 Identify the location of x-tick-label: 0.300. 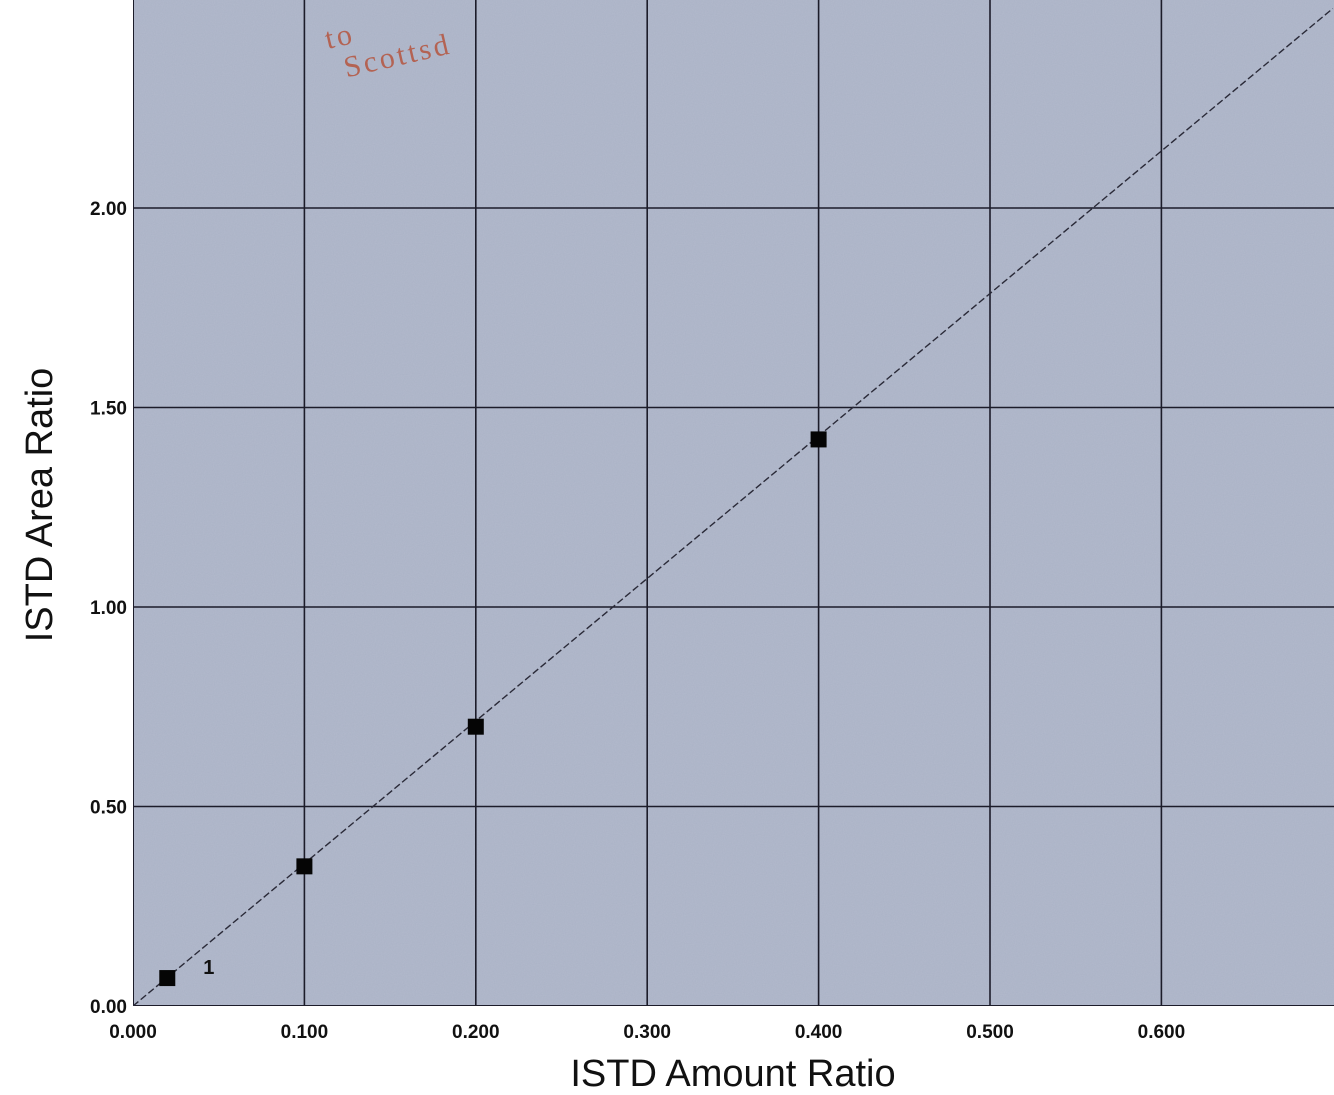
(647, 1032).